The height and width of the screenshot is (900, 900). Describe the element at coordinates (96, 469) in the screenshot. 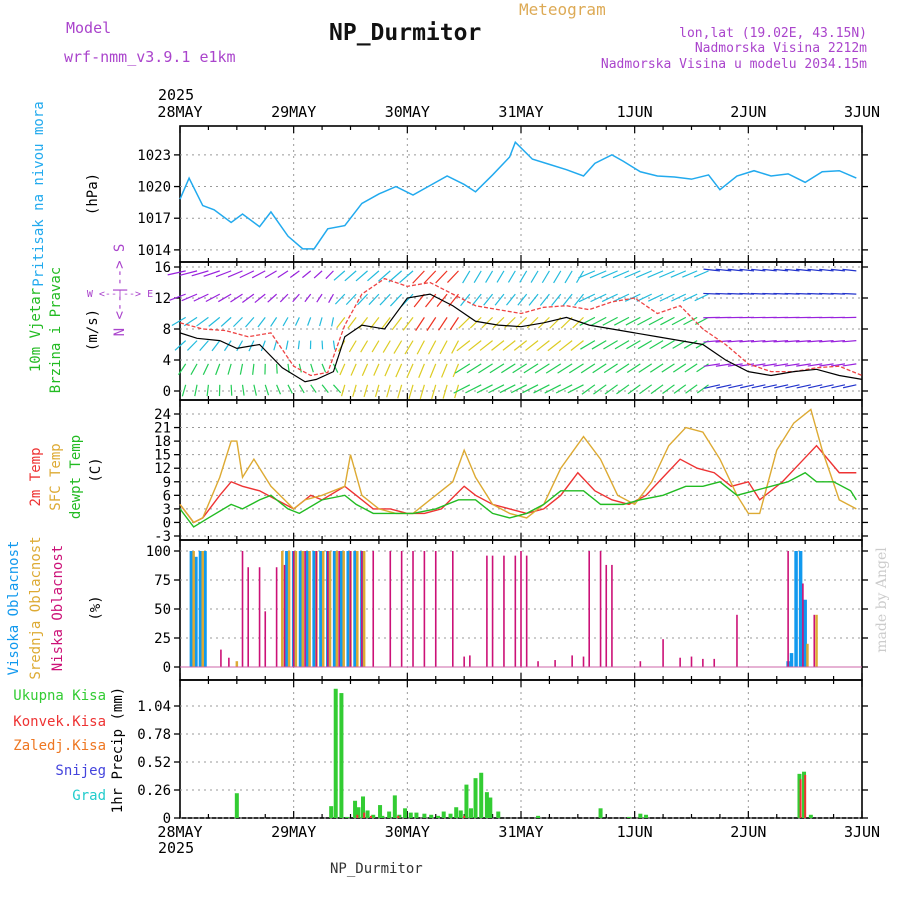

I see `temp-unit-label: (C)` at that location.